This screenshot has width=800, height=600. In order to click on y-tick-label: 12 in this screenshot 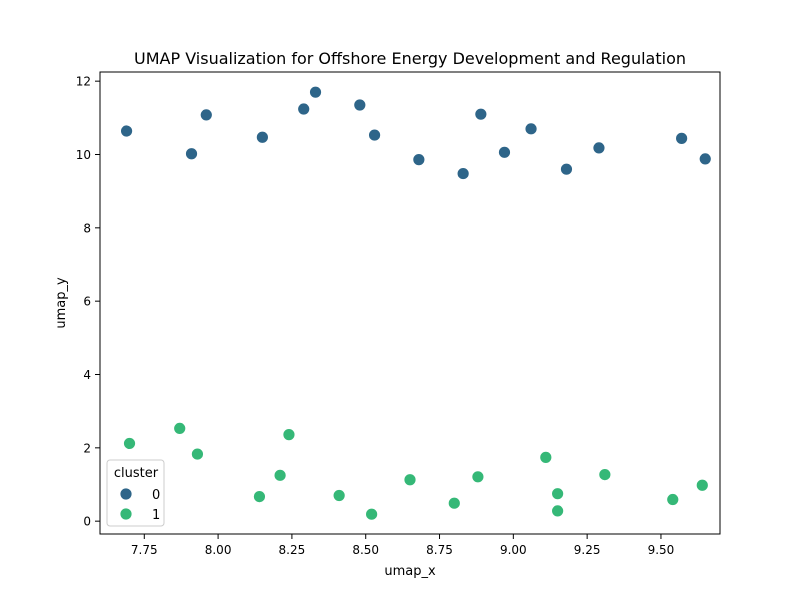, I will do `click(83, 82)`.